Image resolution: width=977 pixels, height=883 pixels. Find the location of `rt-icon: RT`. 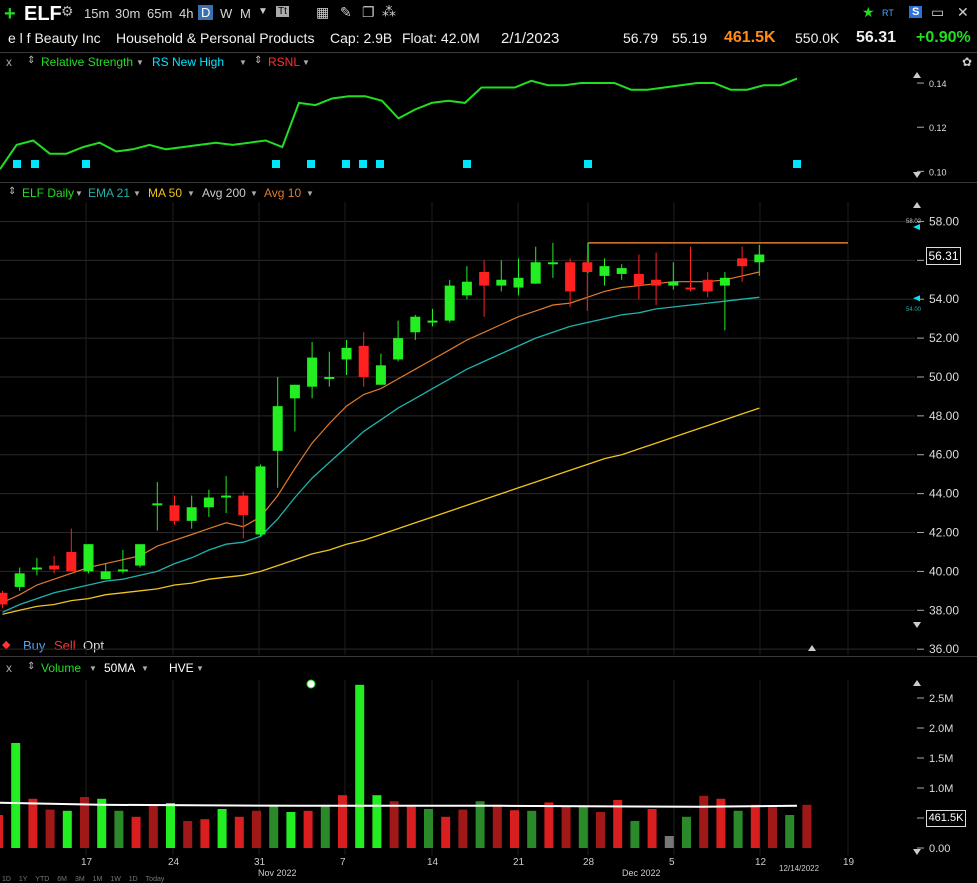

rt-icon: RT is located at coordinates (888, 13).